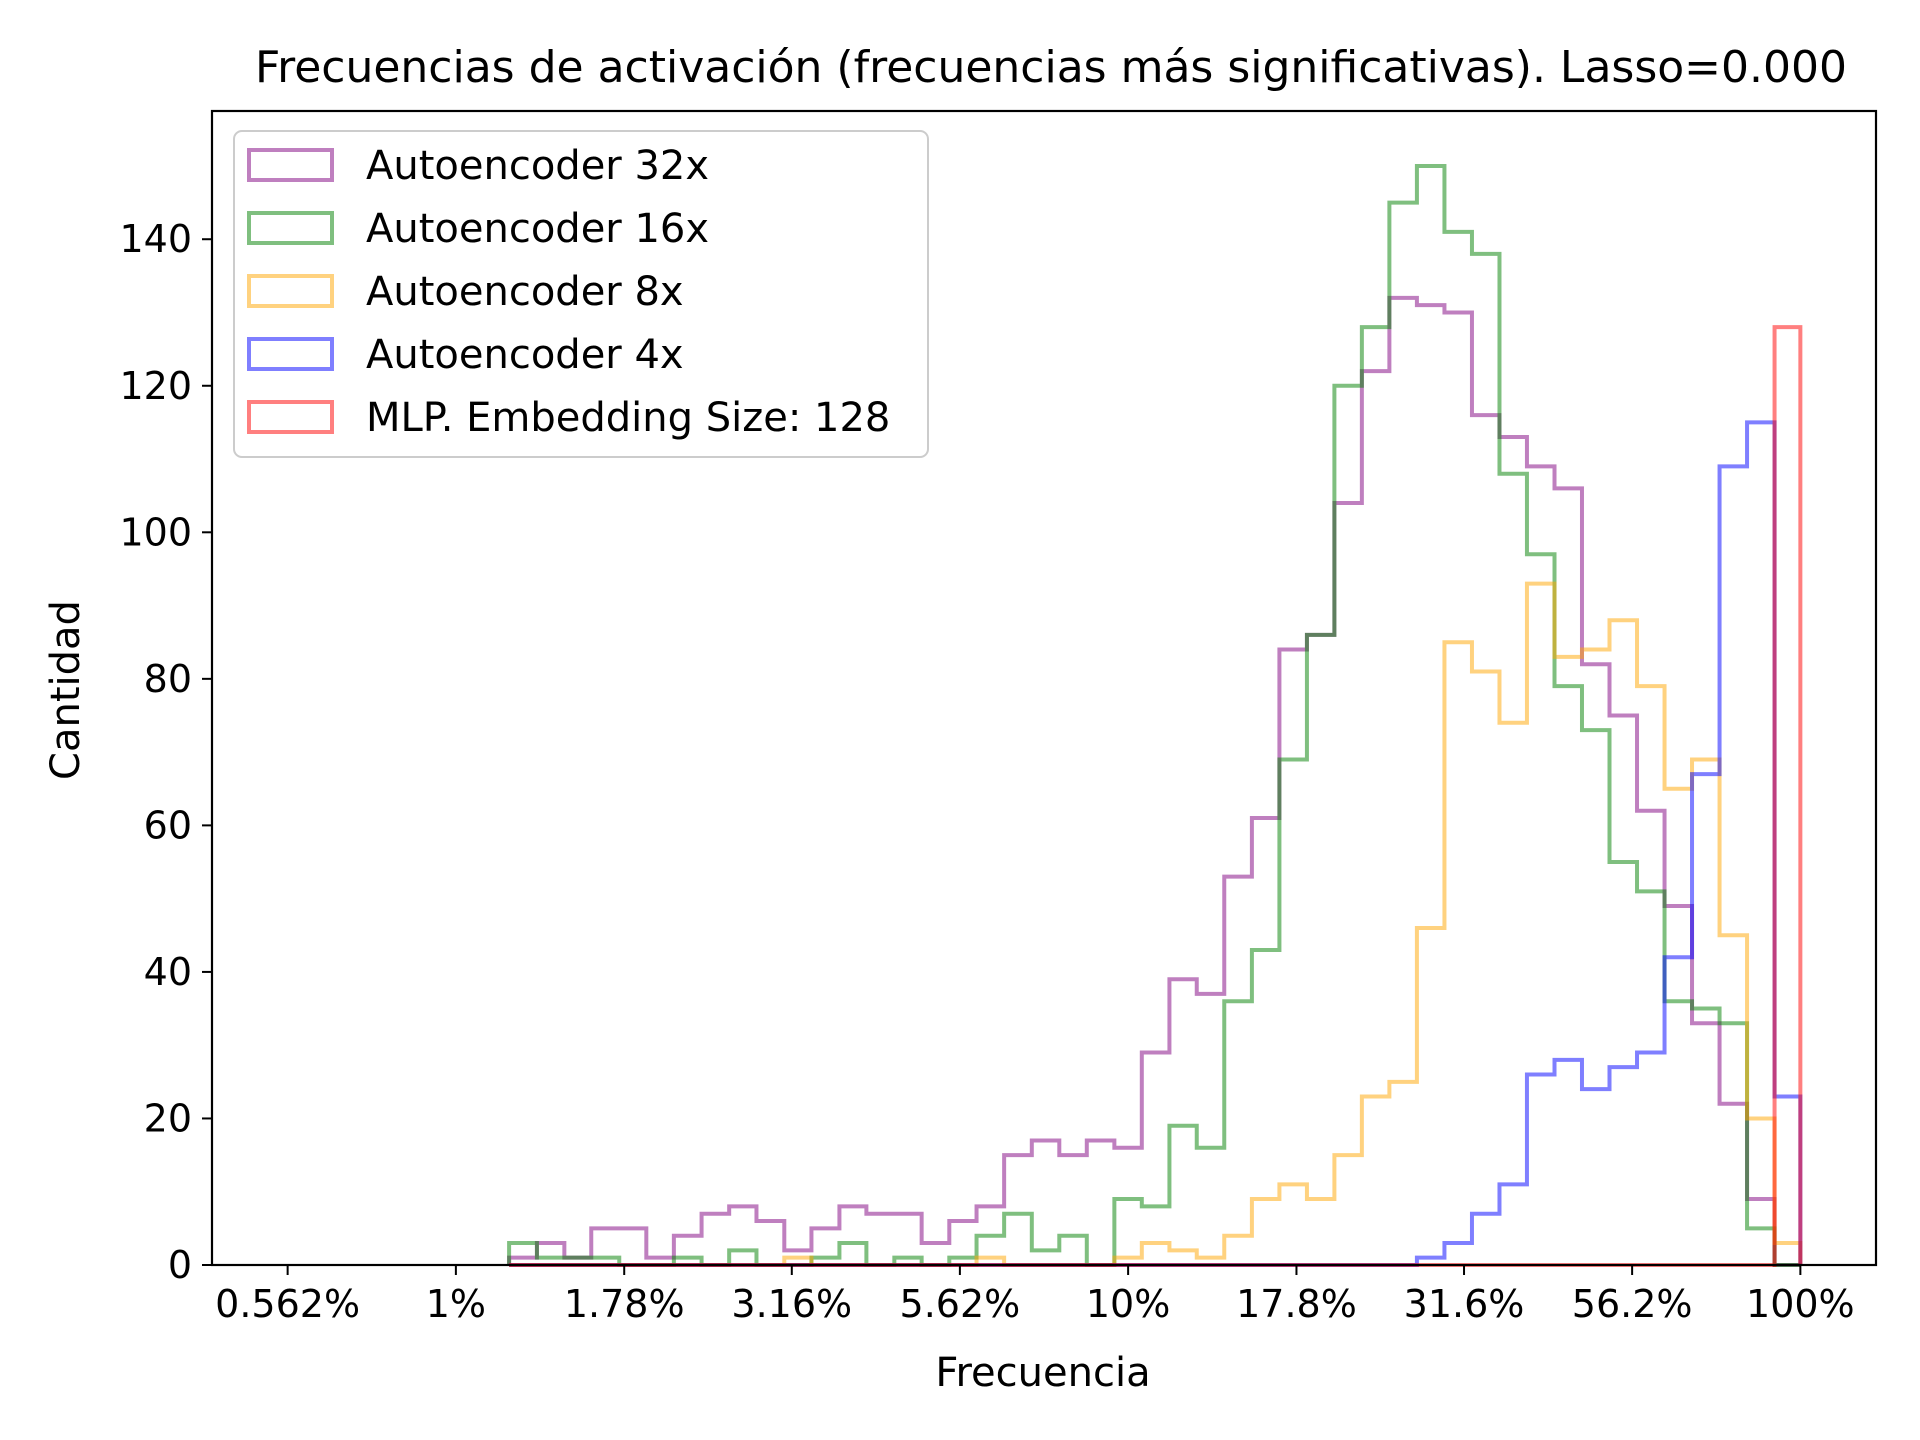  Describe the element at coordinates (287, 1304) in the screenshot. I see `x-tick-label: 0.562%` at that location.